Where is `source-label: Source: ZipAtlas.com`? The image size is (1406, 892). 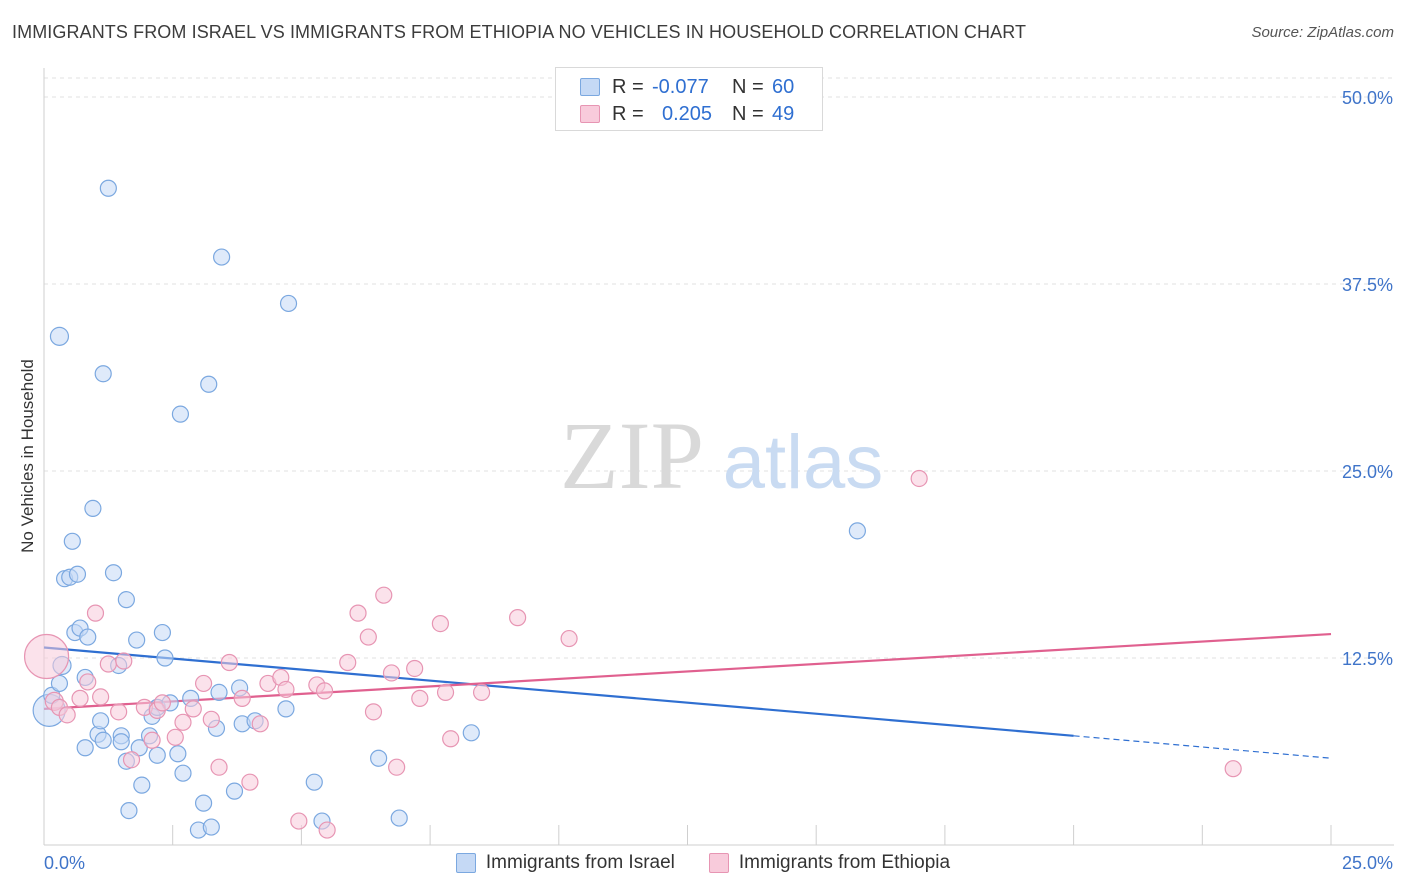 source-label: Source: ZipAtlas.com is located at coordinates (1322, 32).